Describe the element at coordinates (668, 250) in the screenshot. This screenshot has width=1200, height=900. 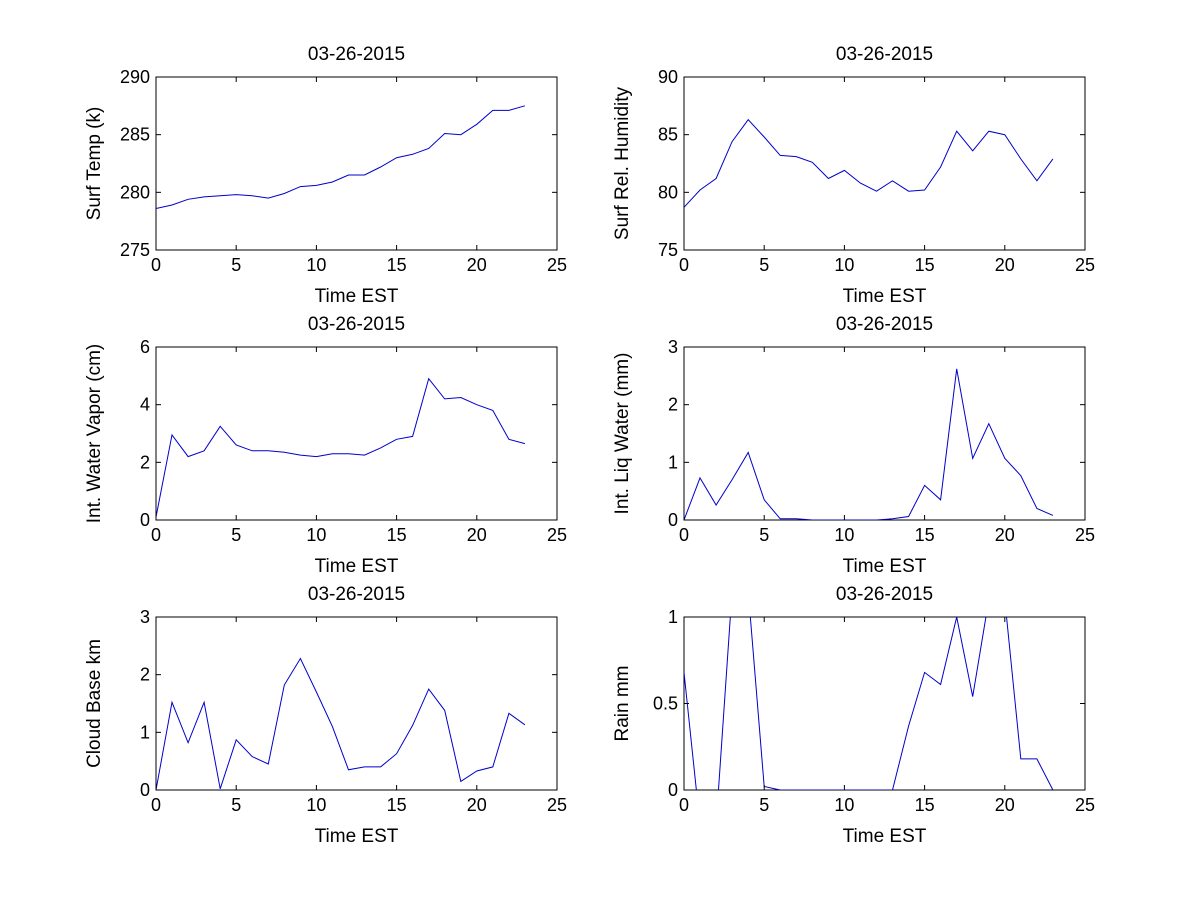
I see `y-tick-label: 75` at that location.